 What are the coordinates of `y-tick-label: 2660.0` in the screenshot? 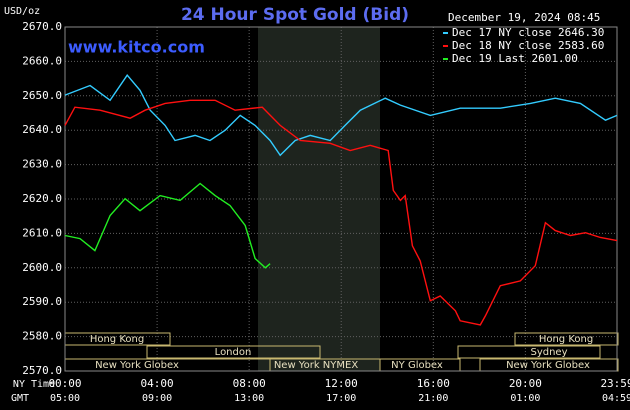 It's located at (42, 60).